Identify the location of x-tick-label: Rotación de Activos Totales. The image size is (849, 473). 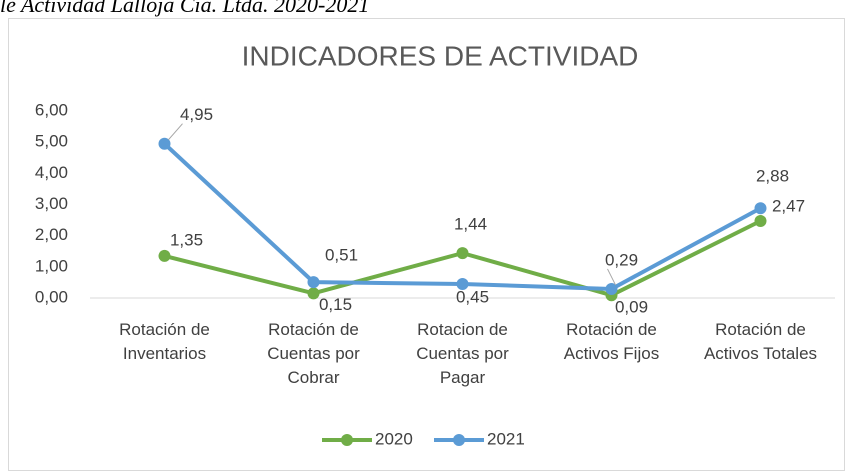
(760, 341).